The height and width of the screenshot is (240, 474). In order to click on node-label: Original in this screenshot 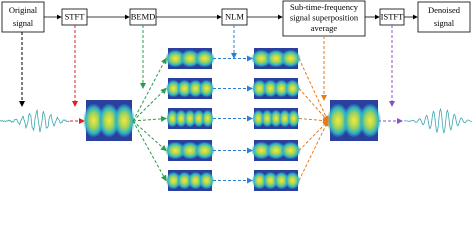, I will do `click(23, 10)`.